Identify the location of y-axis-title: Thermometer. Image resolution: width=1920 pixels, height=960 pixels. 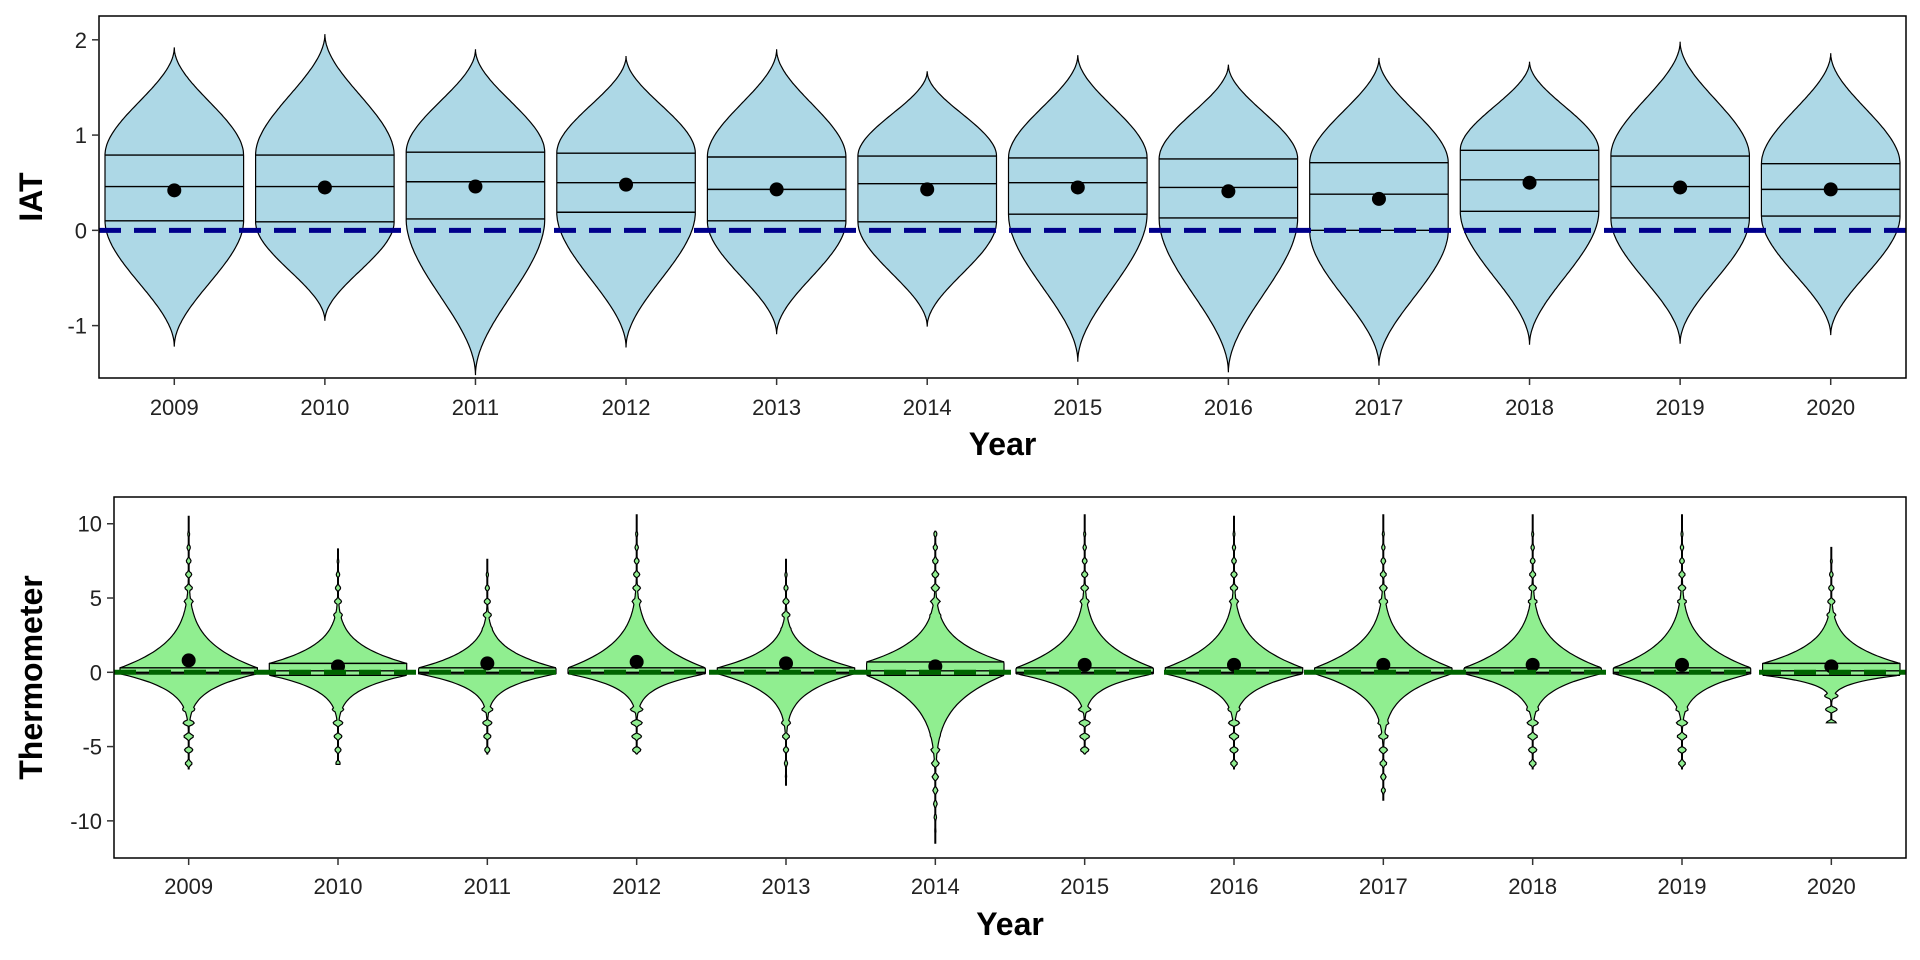
(31, 677).